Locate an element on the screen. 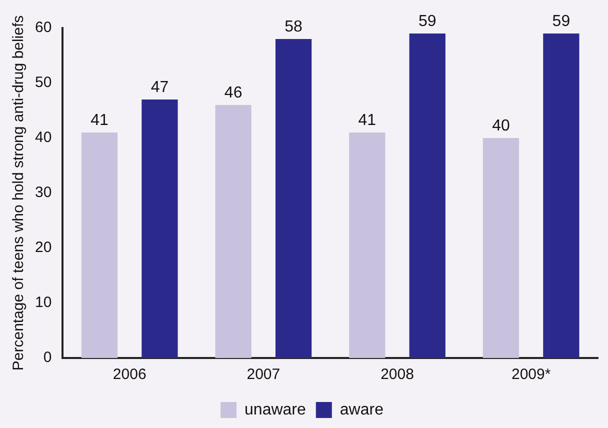  x-tick-label: 2006 is located at coordinates (129, 375).